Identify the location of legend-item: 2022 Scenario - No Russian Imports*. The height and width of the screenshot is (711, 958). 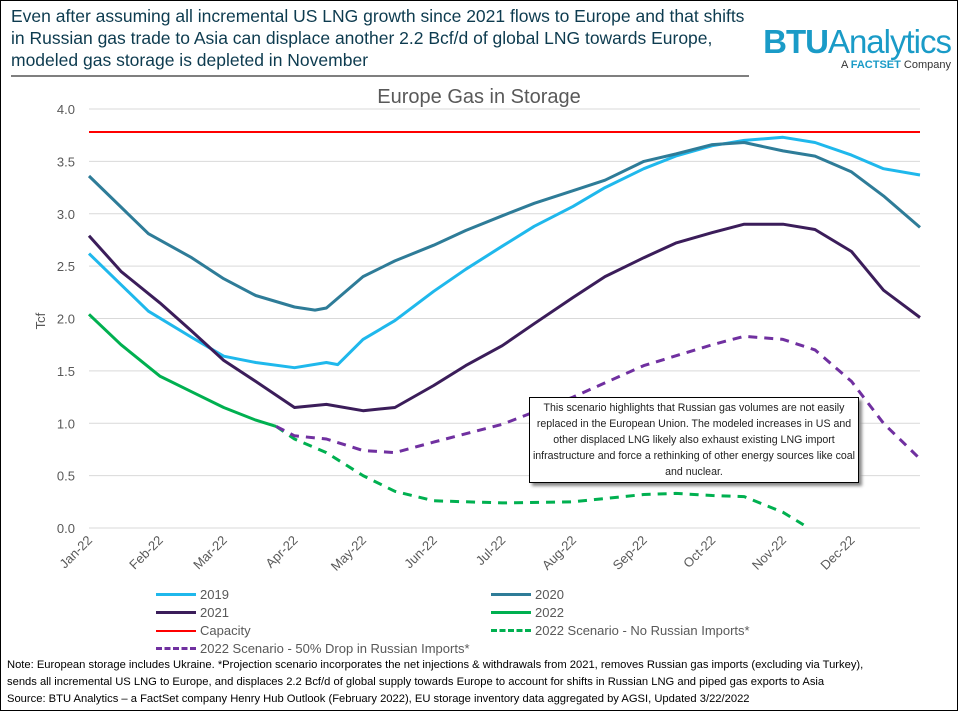
(620, 630).